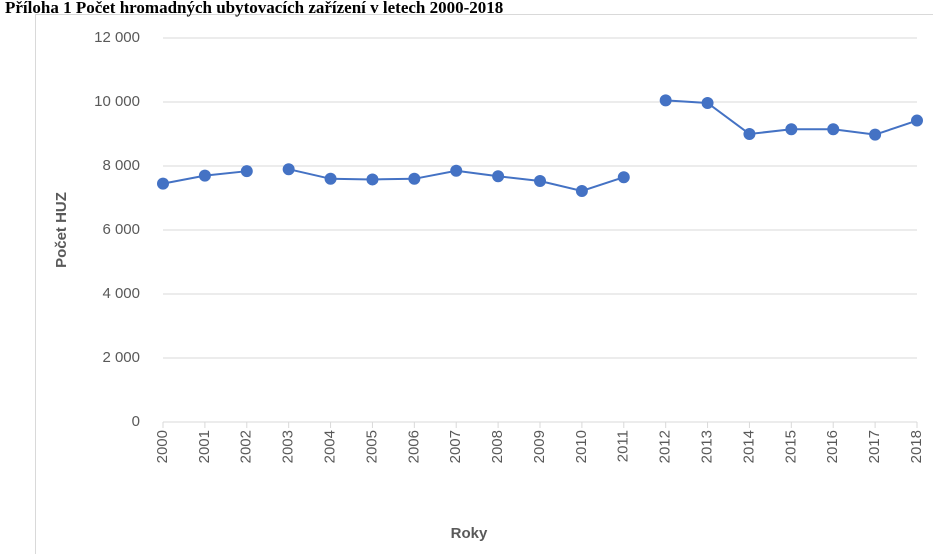 The width and height of the screenshot is (933, 554). Describe the element at coordinates (707, 446) in the screenshot. I see `x-tick-label: 2013` at that location.